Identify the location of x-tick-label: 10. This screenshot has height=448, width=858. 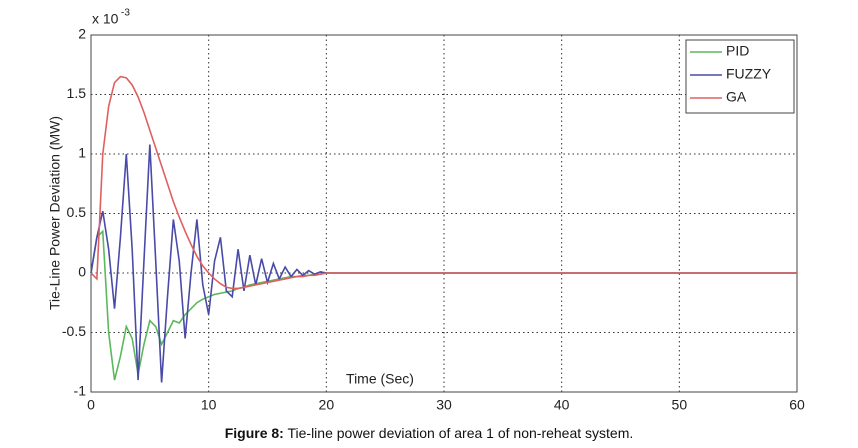
(209, 405).